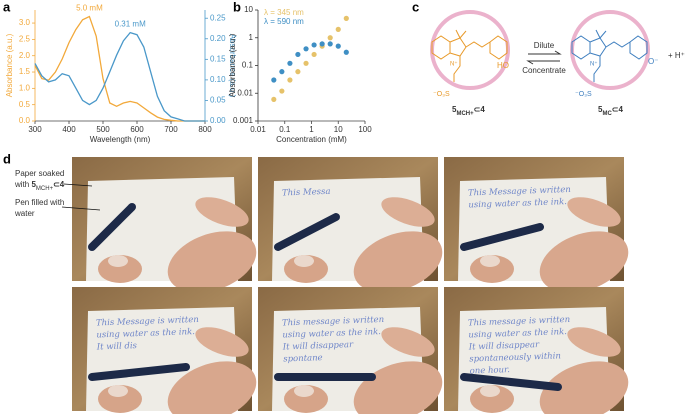 The width and height of the screenshot is (685, 414). I want to click on panel-label: c, so click(415, 7).